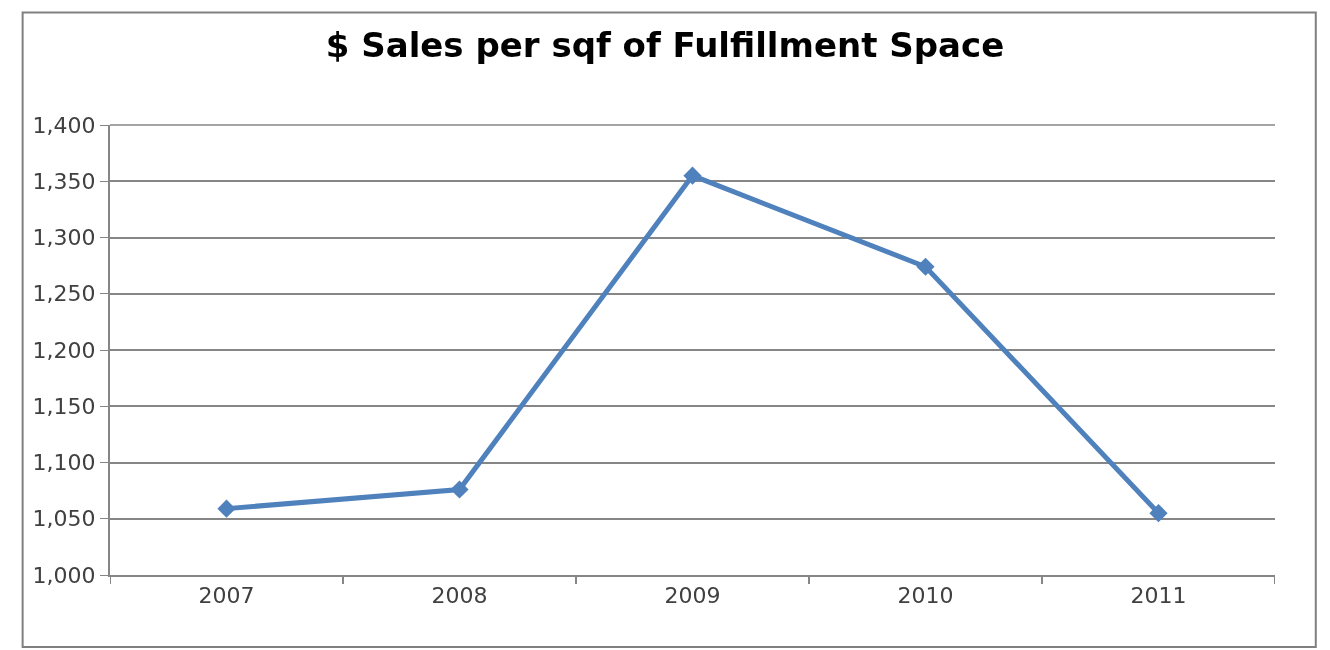  Describe the element at coordinates (64, 294) in the screenshot. I see `y-tick-label: 1,250` at that location.